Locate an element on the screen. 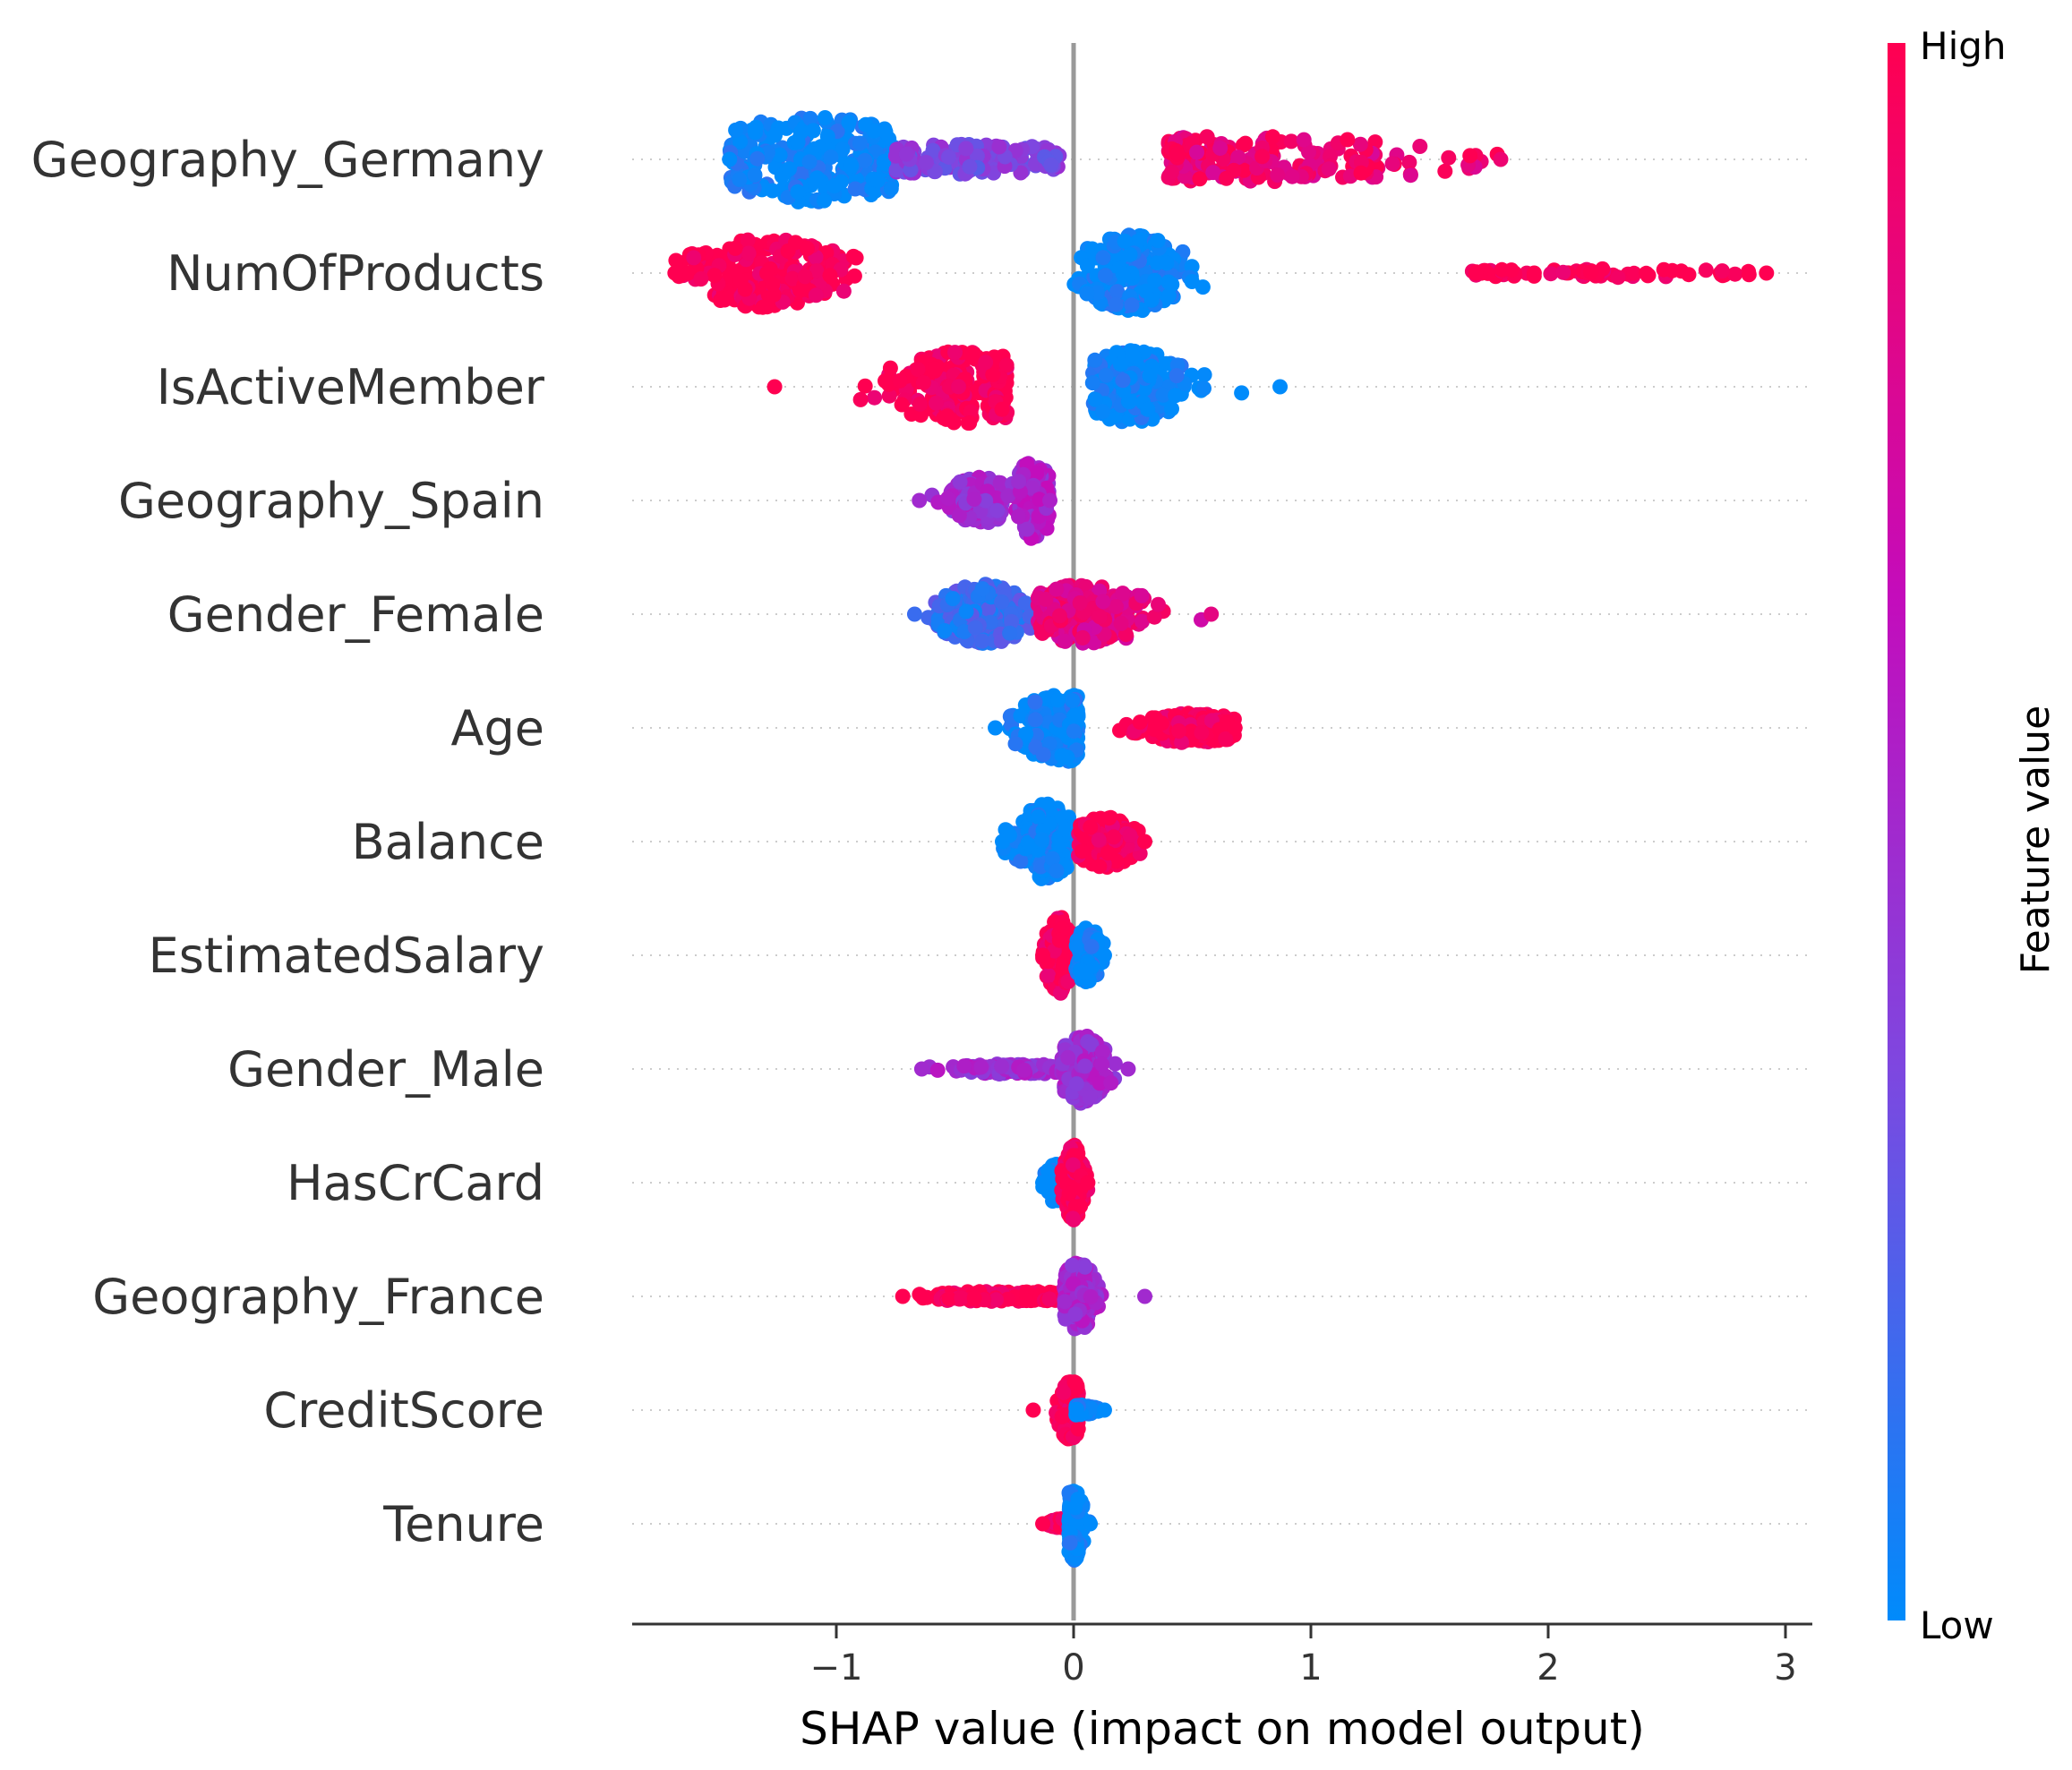 The height and width of the screenshot is (1770, 2072). colorbar is located at coordinates (1896, 831).